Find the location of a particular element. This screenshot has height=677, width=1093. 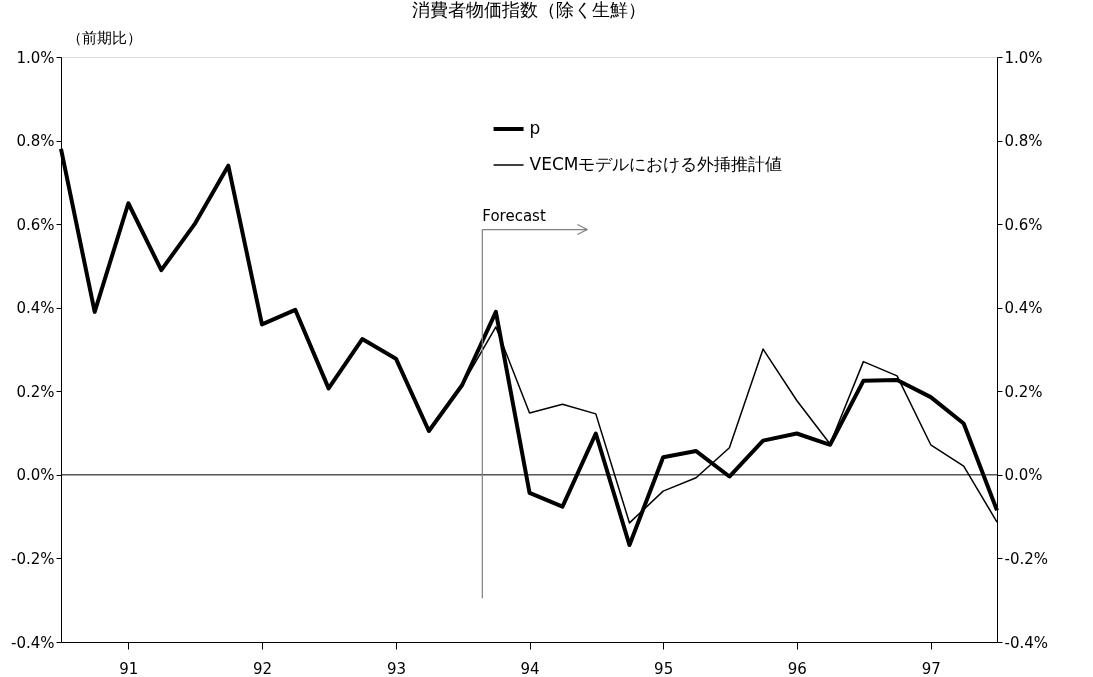

x-tick-label: 91 is located at coordinates (129, 668).